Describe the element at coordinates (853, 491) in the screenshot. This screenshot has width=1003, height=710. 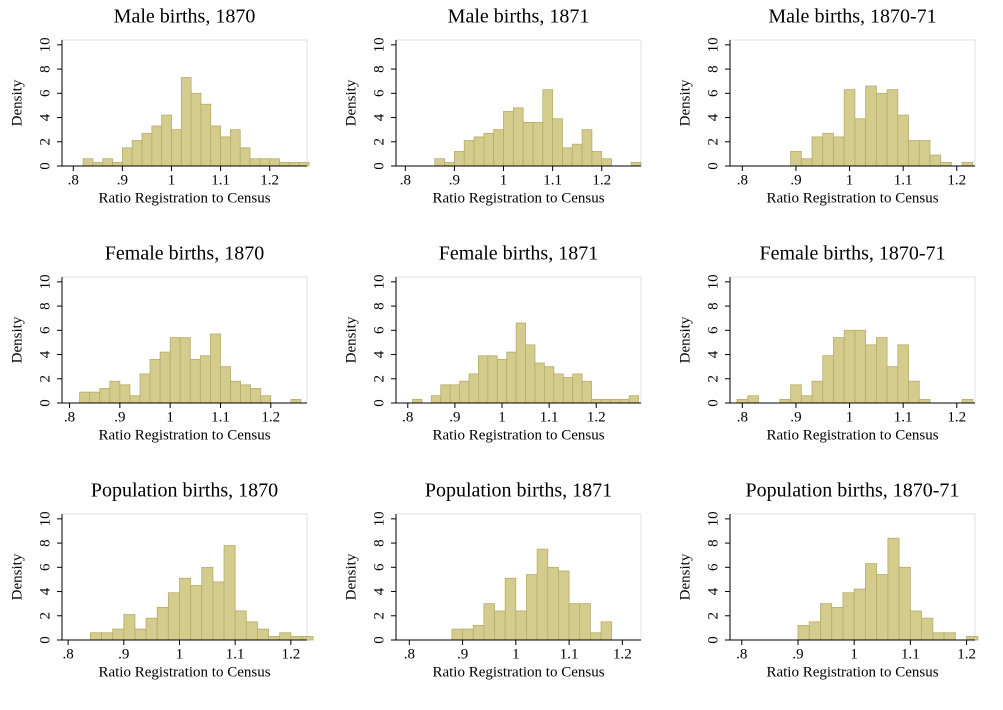
I see `chart-title: Population births, 1870-71` at that location.